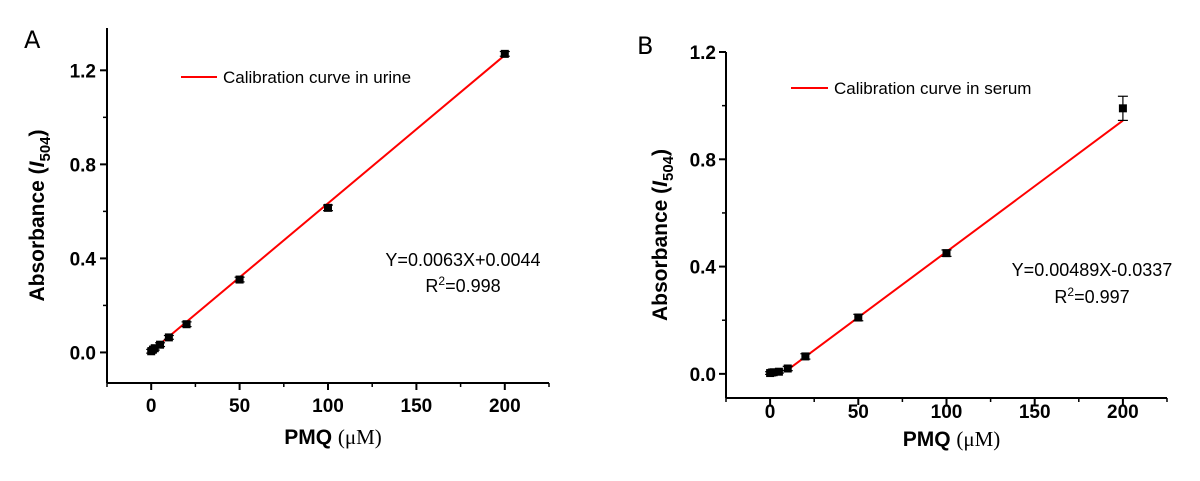 Image resolution: width=1200 pixels, height=481 pixels. What do you see at coordinates (45, 149) in the screenshot?
I see `panel-a-y-axis-title-sub: 504` at bounding box center [45, 149].